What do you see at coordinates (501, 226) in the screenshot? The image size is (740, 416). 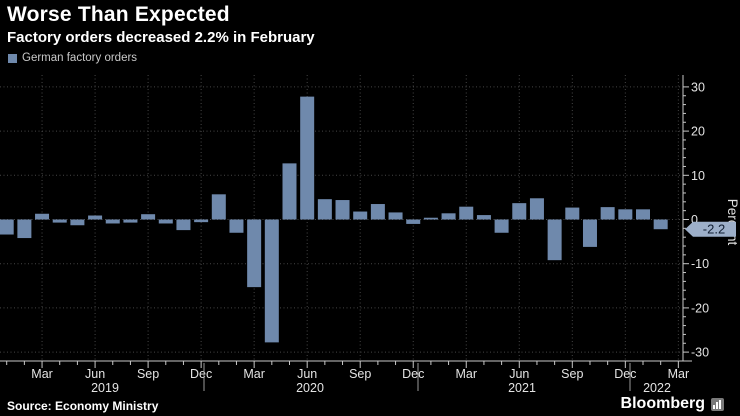 I see `bar-may-2021` at bounding box center [501, 226].